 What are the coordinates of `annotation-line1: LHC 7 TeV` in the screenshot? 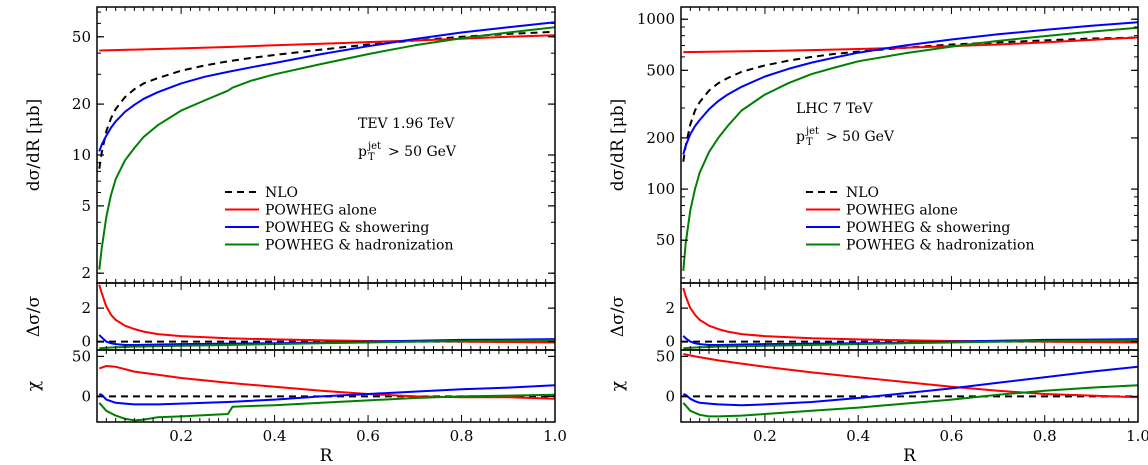 It's located at (835, 109).